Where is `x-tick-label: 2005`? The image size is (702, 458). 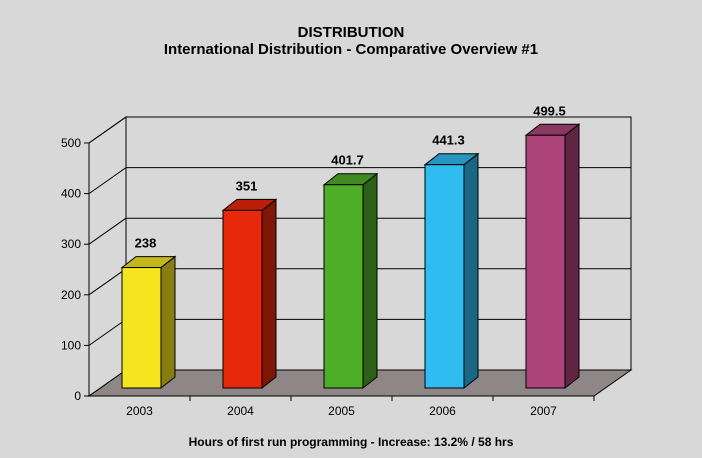
x-tick-label: 2005 is located at coordinates (341, 411).